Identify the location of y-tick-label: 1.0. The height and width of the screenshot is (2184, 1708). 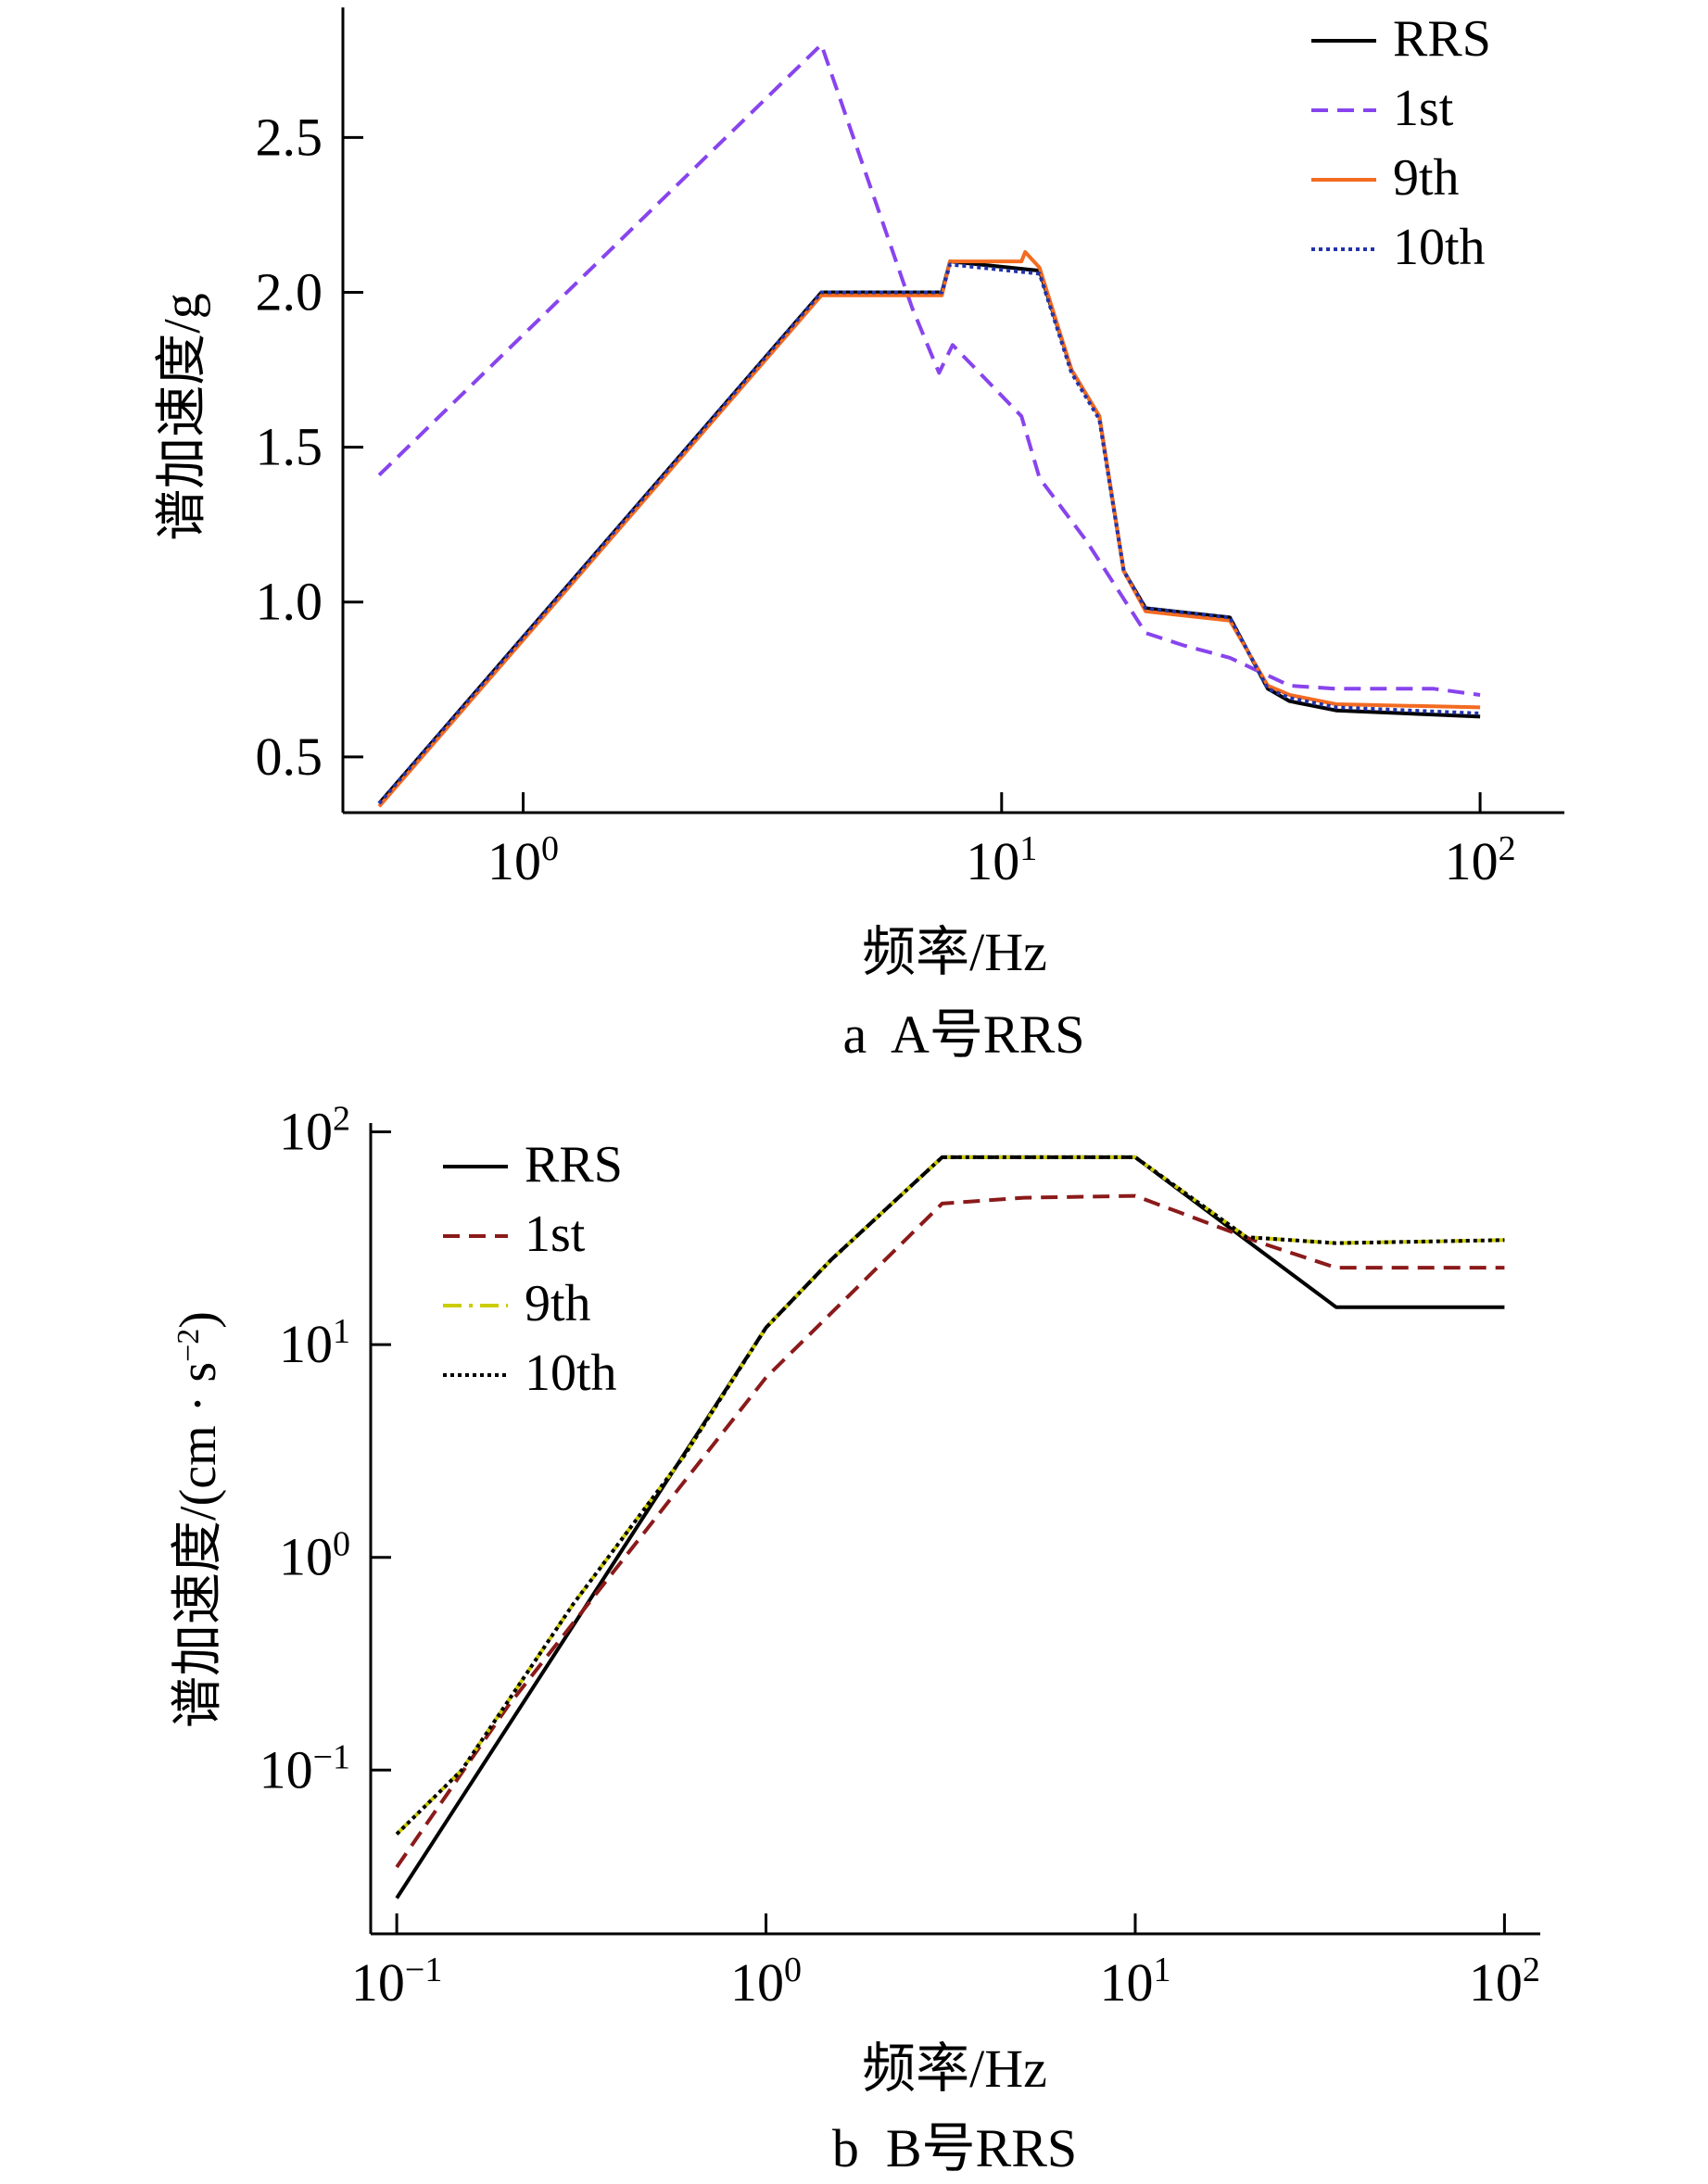
(289, 602).